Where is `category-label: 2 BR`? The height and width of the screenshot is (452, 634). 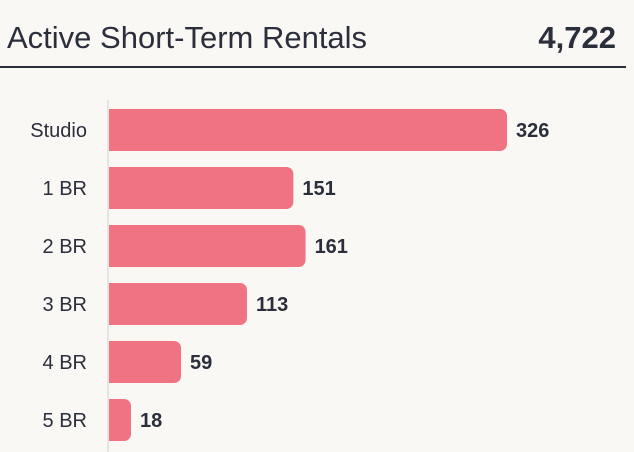
category-label: 2 BR is located at coordinates (65, 247).